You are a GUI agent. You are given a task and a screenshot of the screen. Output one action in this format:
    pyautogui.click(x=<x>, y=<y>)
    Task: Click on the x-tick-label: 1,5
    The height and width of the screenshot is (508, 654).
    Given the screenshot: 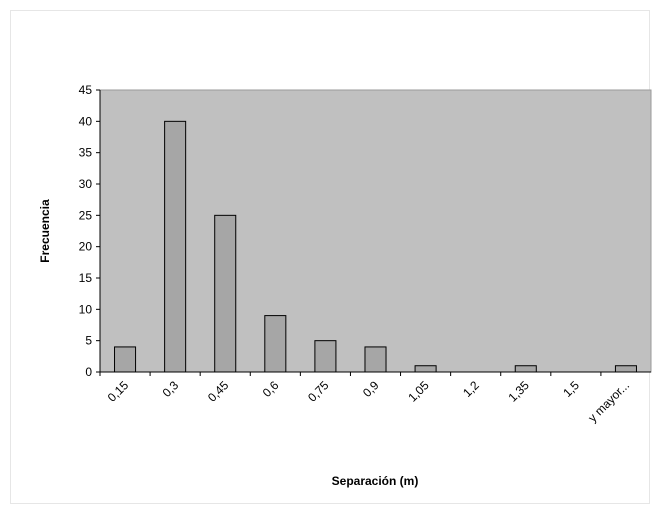 What is the action you would take?
    pyautogui.click(x=571, y=389)
    